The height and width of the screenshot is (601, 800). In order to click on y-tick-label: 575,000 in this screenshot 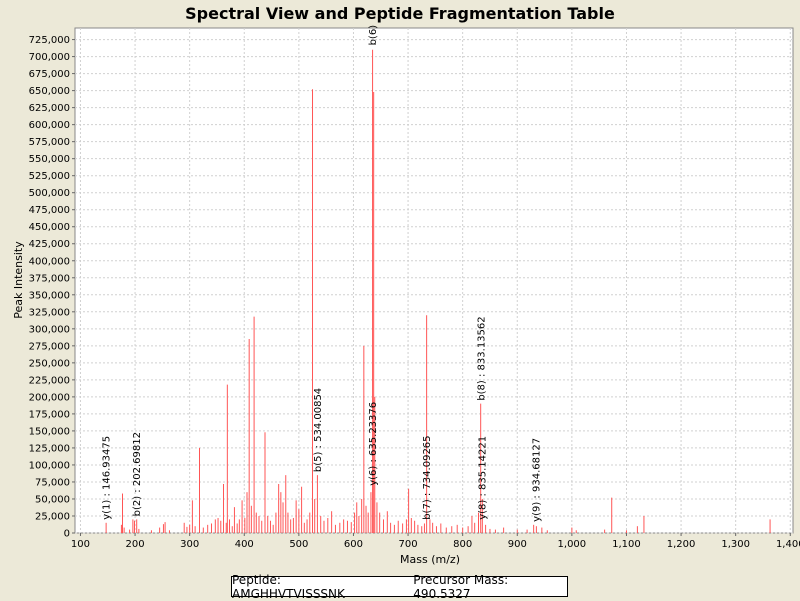, I will do `click(49, 142)`.